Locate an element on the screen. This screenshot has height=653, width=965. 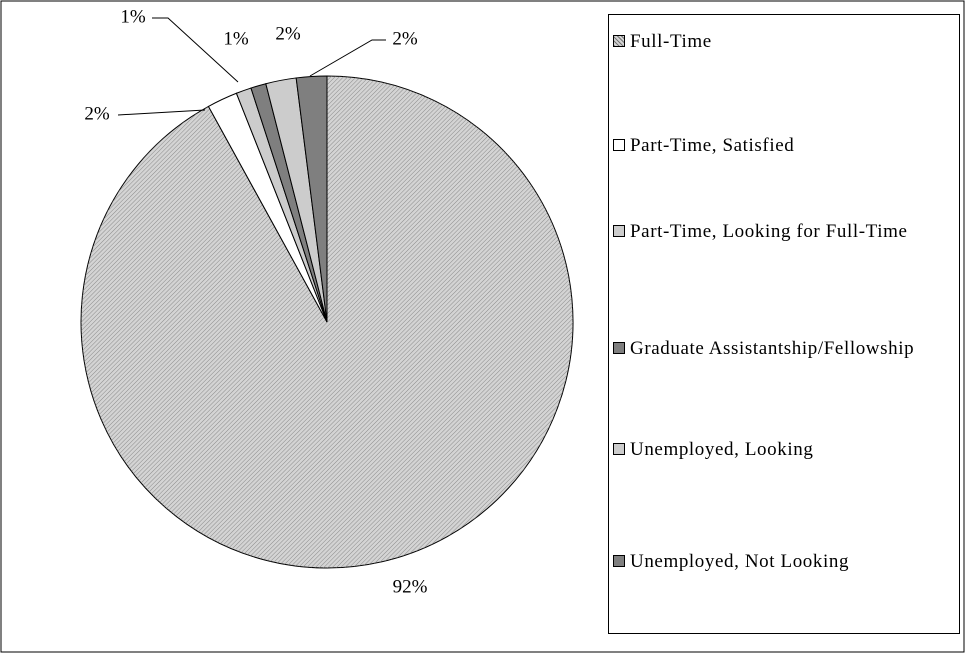
legend-label: Unemployed, Not Looking is located at coordinates (740, 561).